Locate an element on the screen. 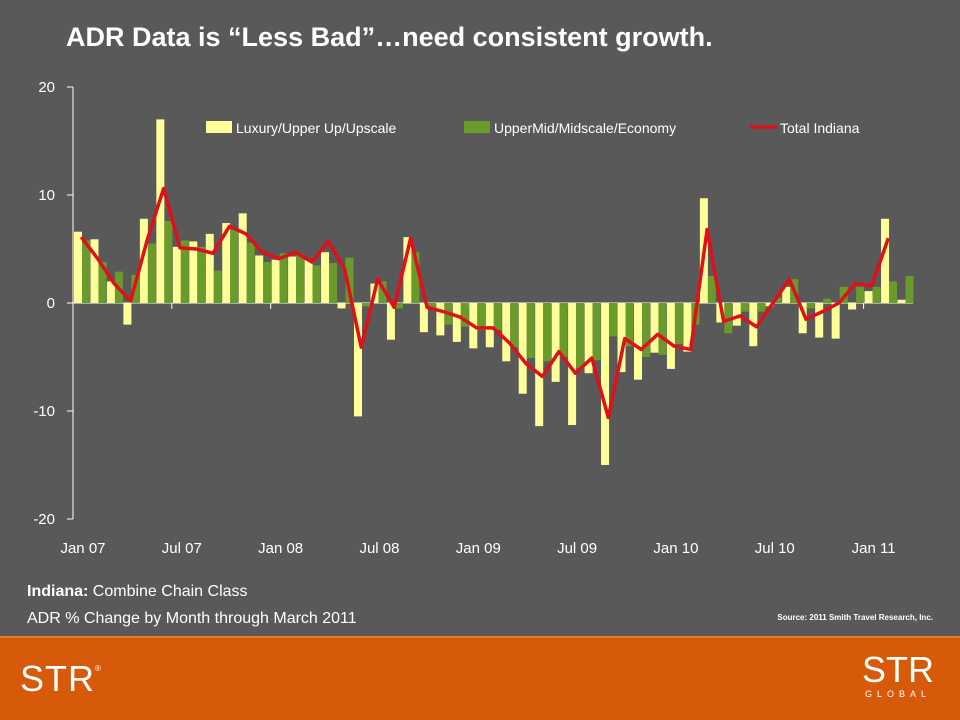  str-global-logo-text: STR is located at coordinates (898, 669).